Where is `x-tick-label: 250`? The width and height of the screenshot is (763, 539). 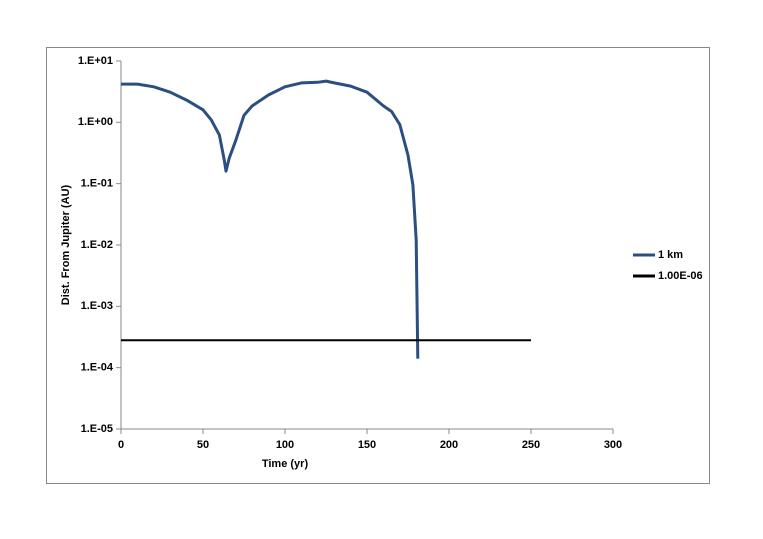
x-tick-label: 250 is located at coordinates (531, 445).